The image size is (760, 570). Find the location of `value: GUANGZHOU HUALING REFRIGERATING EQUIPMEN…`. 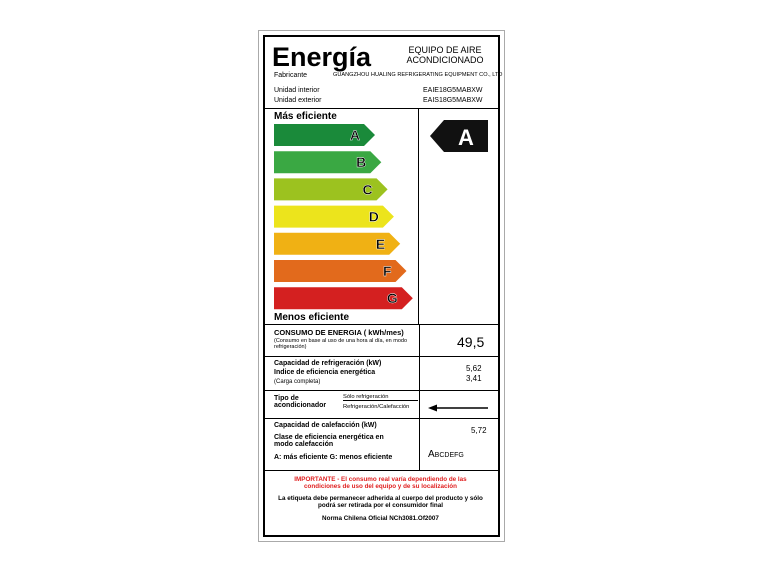

value: GUANGZHOU HUALING REFRIGERATING EQUIPMEN… is located at coordinates (418, 75).